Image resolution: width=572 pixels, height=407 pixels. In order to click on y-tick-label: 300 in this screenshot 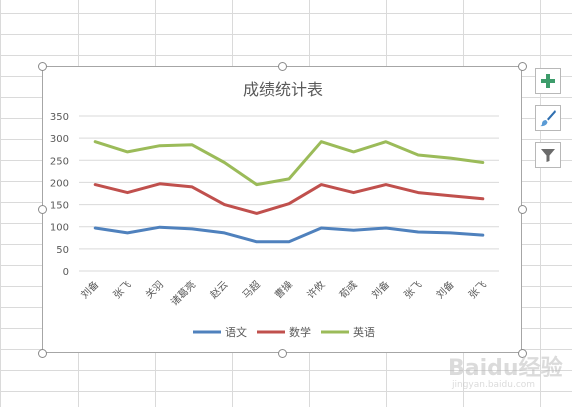, I will do `click(59, 139)`.